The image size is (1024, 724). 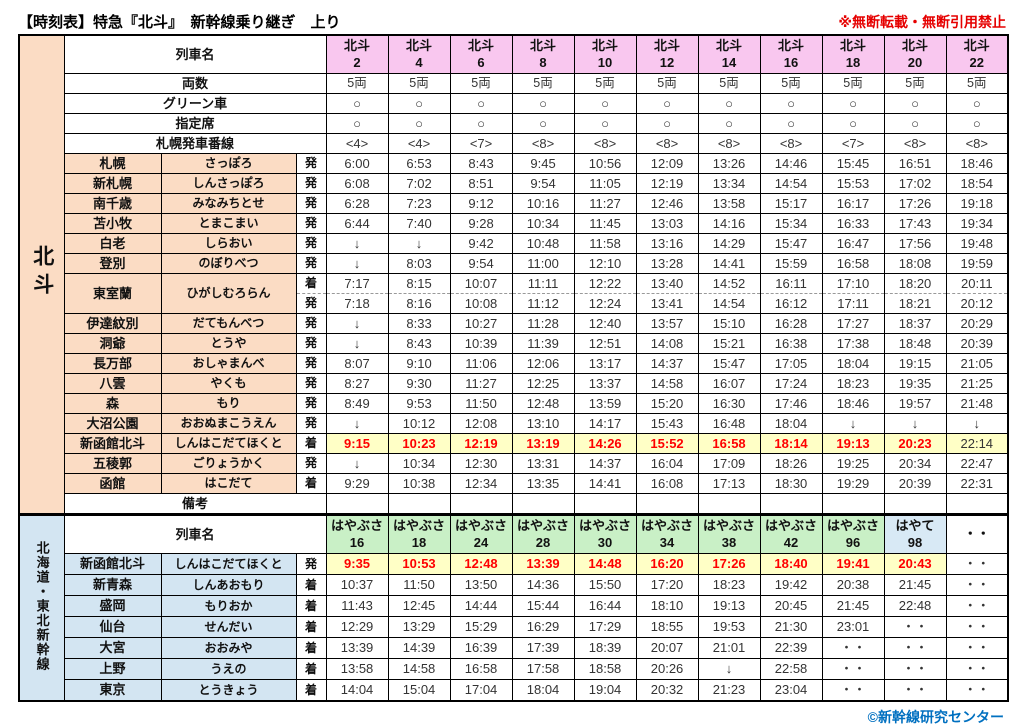 What do you see at coordinates (729, 343) in the screenshot?
I see `time-cell: 15:21` at bounding box center [729, 343].